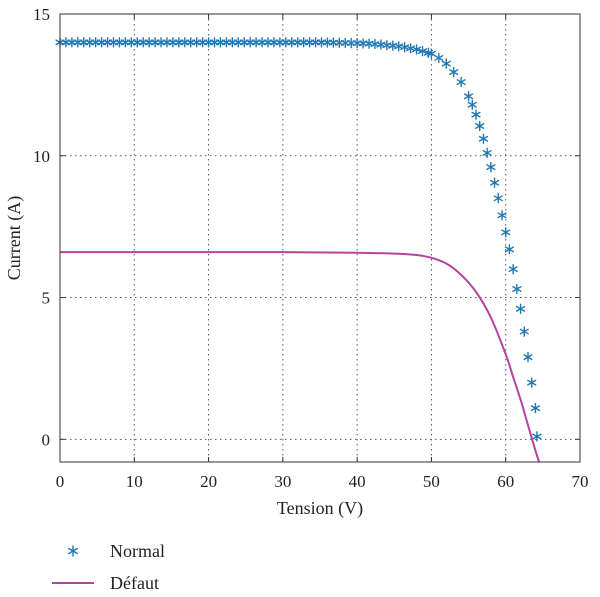  Describe the element at coordinates (108, 567) in the screenshot. I see `legend: Normal Défaut` at that location.